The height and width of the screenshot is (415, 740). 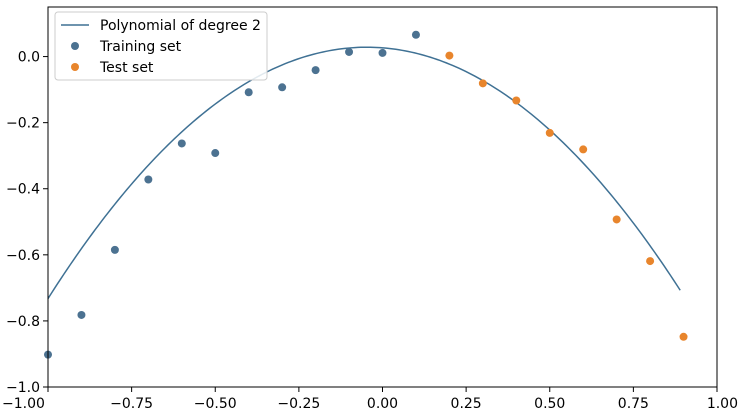 What do you see at coordinates (131, 404) in the screenshot?
I see `x-tick-label: −0.75` at bounding box center [131, 404].